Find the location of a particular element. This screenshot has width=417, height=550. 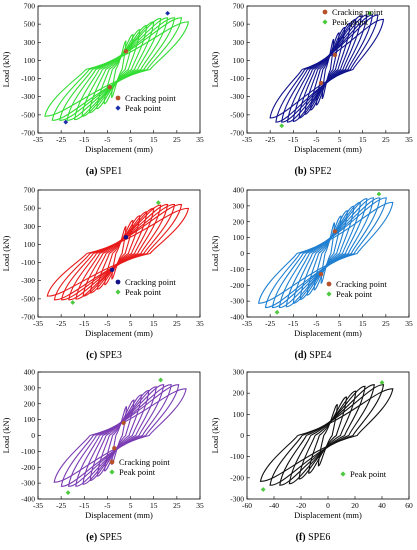

y-tick-label: 100 is located at coordinates (239, 414).